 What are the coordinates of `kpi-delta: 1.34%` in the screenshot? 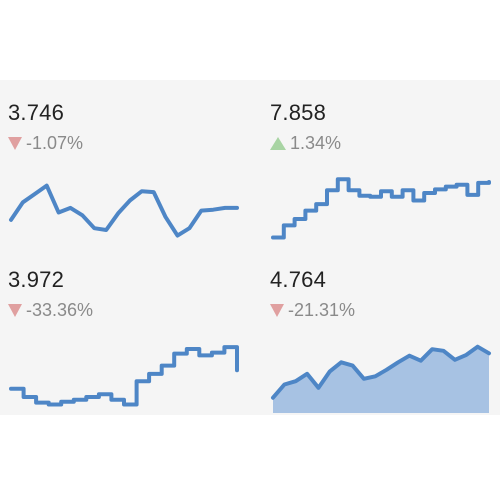 It's located at (305, 143).